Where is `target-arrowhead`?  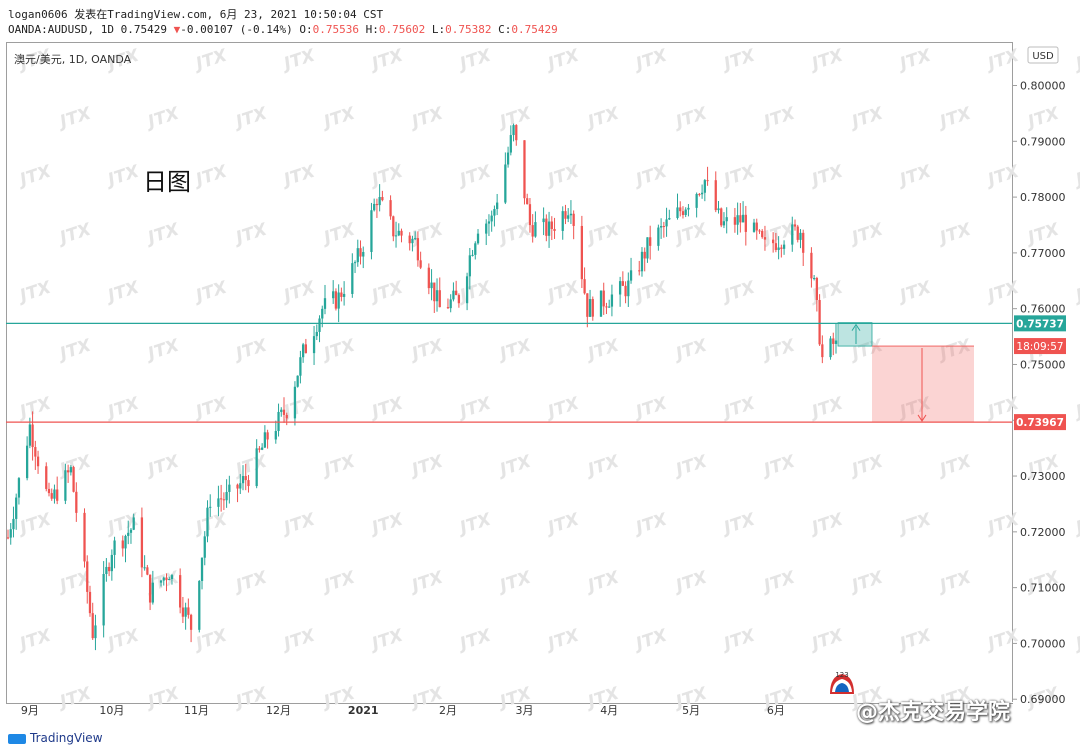
target-arrowhead is located at coordinates (856, 327).